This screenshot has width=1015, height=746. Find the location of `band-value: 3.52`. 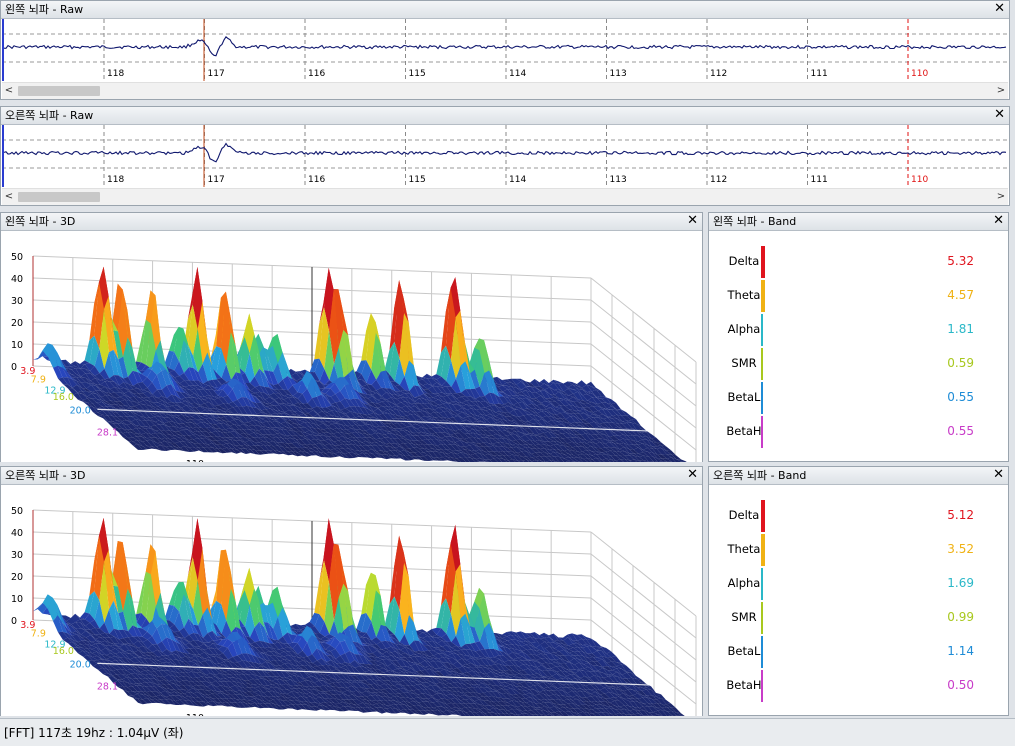

band-value: 3.52 is located at coordinates (960, 549).